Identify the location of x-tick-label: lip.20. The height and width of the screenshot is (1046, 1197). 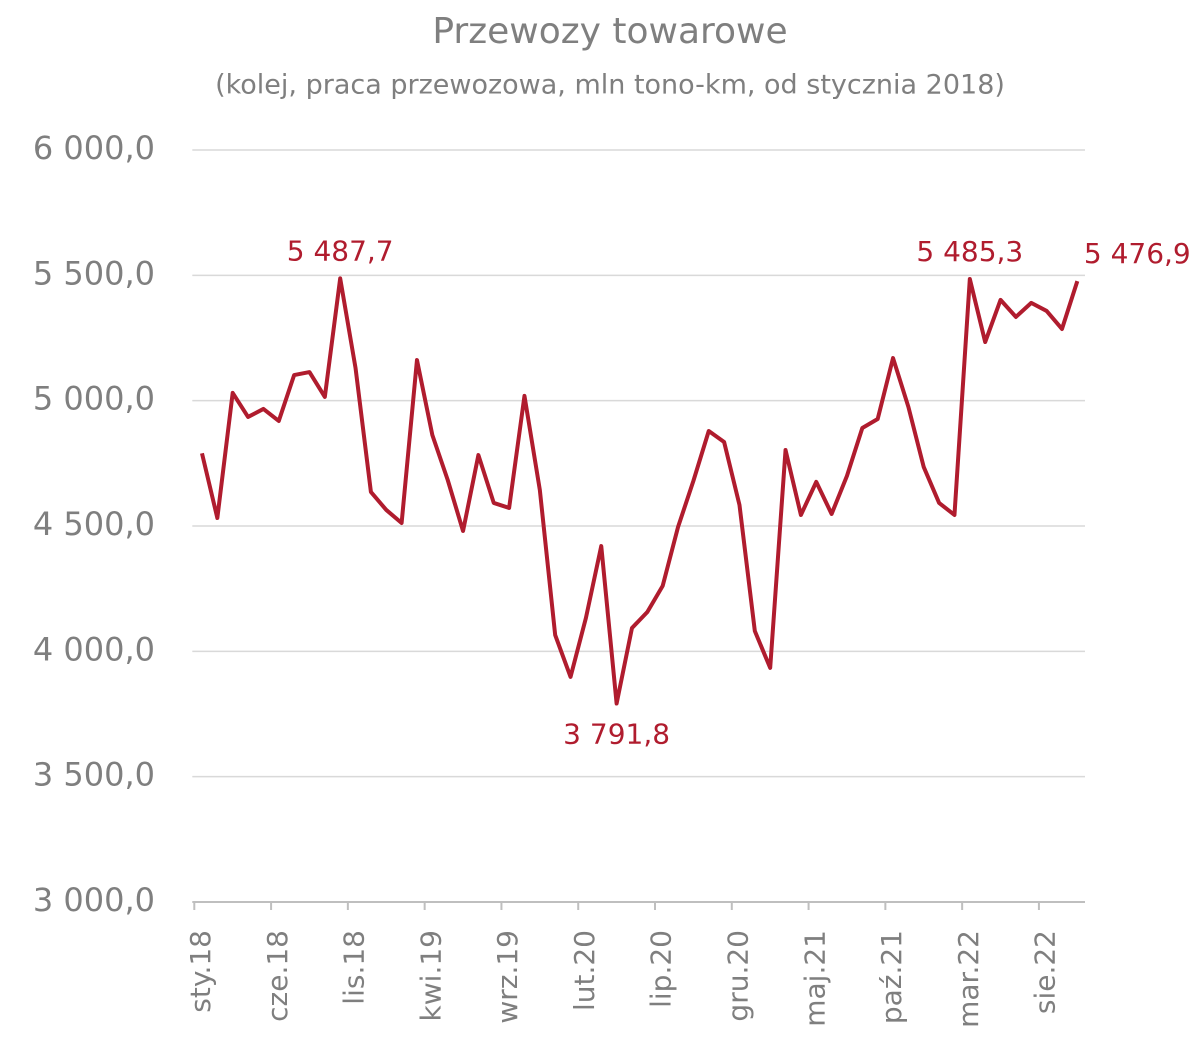
(661, 969).